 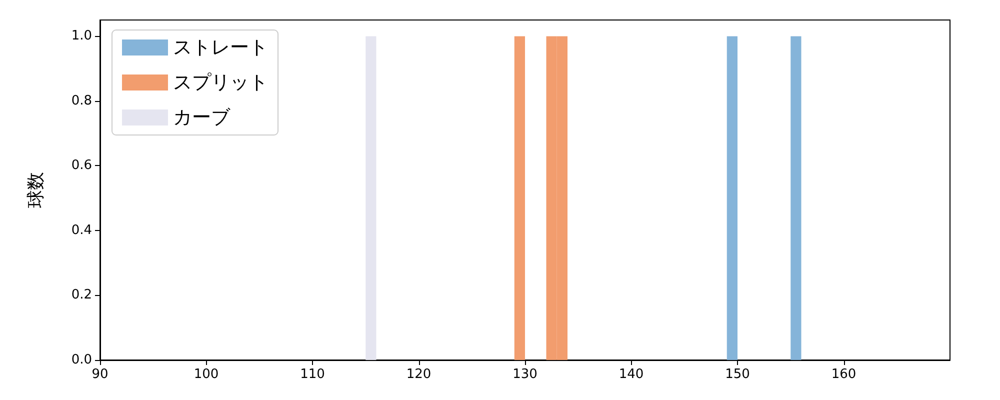 I want to click on y-axis-title: 球数, so click(x=36, y=190).